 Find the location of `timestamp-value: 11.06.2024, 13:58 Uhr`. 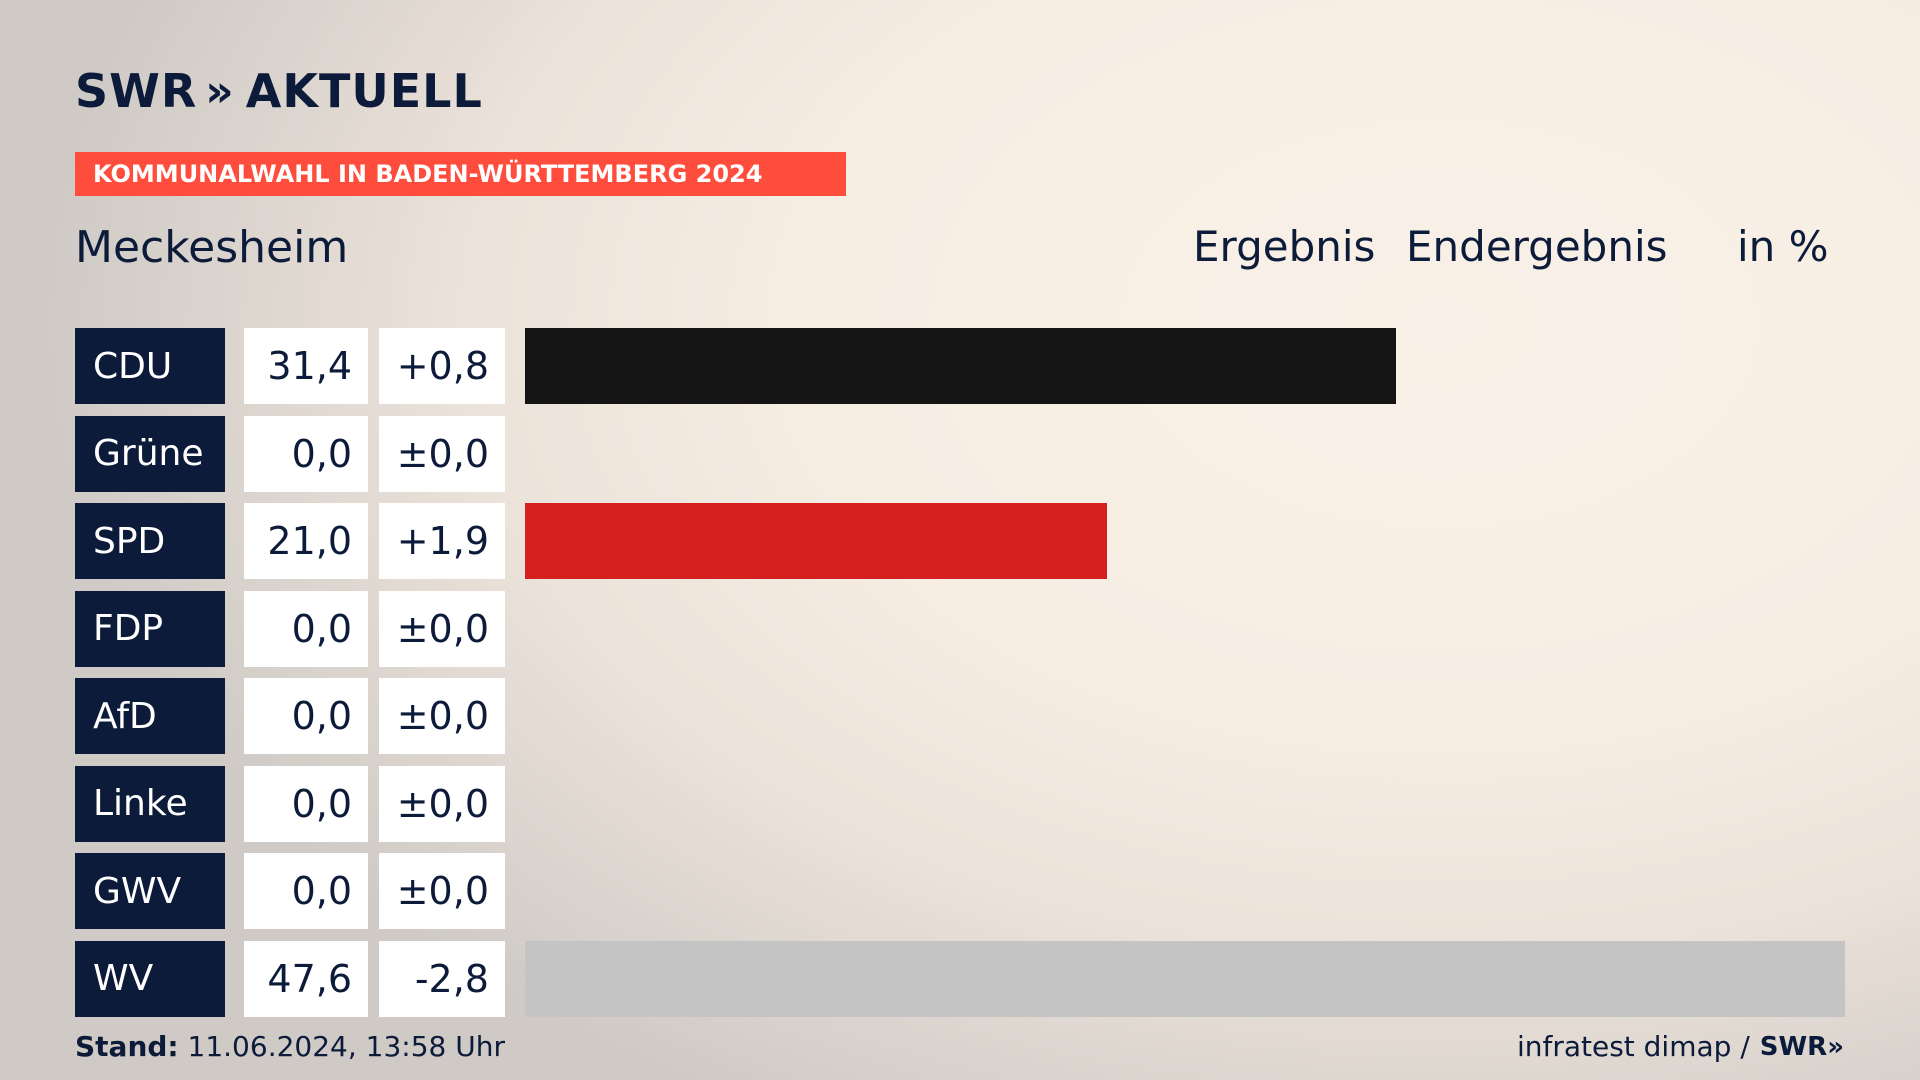

timestamp-value: 11.06.2024, 13:58 Uhr is located at coordinates (346, 1046).